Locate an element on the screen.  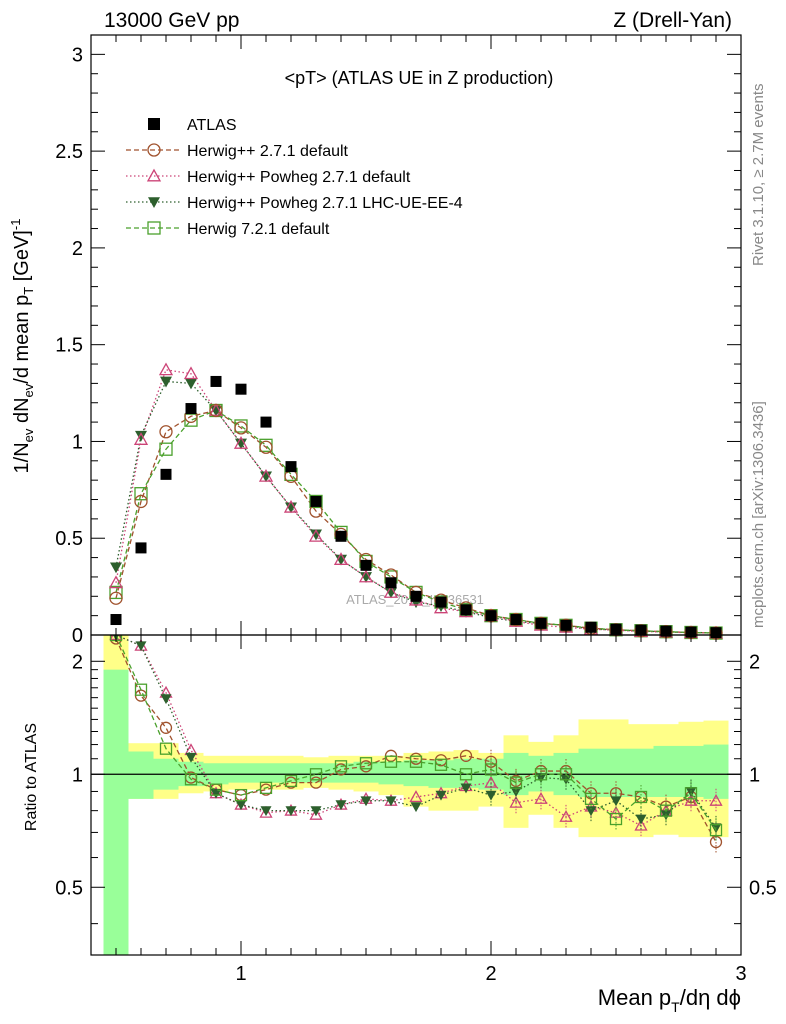
xtick-label: 2 is located at coordinates (490, 974).